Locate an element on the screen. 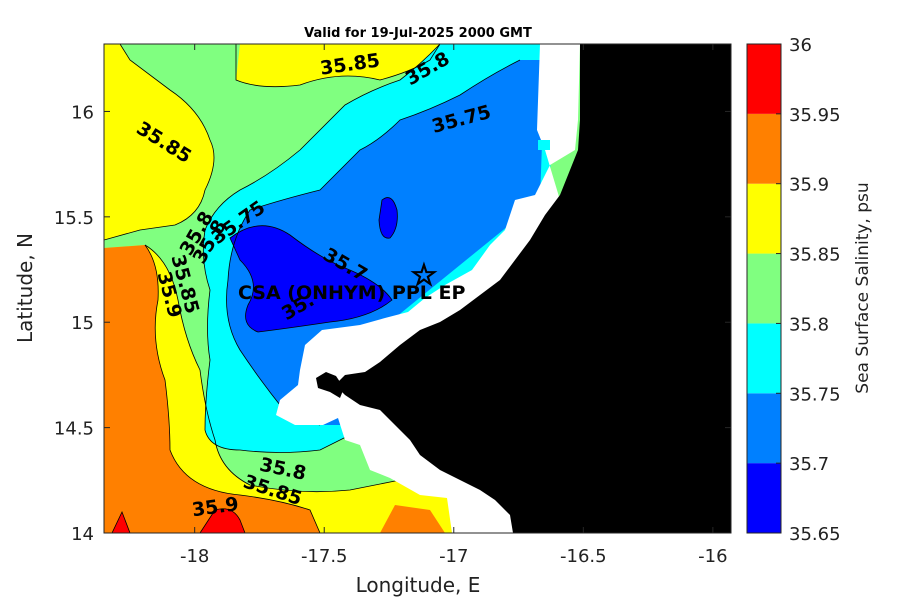  y-tick-label: 16 is located at coordinates (82, 112).